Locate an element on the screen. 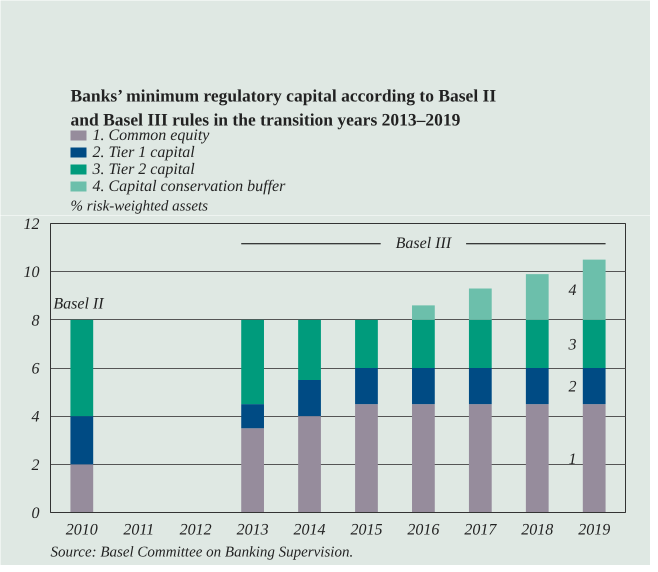 Image resolution: width=658 pixels, height=572 pixels. x-tick-label: 2019 is located at coordinates (594, 530).